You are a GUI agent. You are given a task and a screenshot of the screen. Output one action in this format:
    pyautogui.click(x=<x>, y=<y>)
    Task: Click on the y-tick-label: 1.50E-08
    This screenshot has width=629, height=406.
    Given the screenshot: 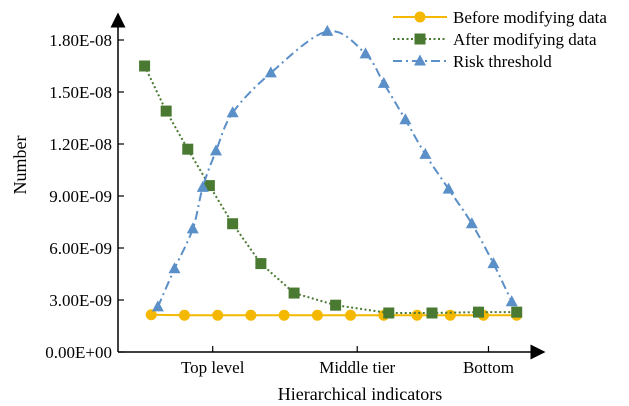 What is the action you would take?
    pyautogui.click(x=80, y=92)
    